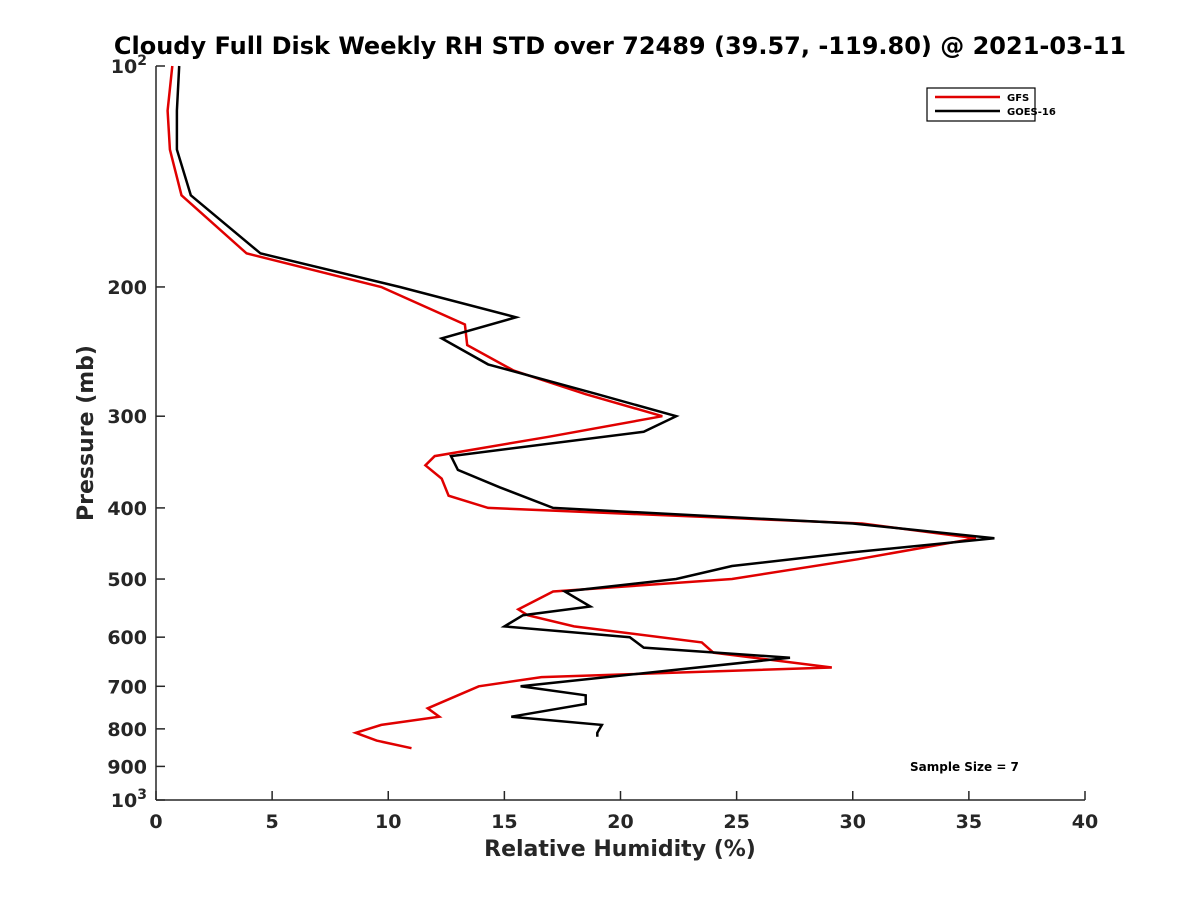  I want to click on legend-label-gfs: GFS, so click(1018, 98).